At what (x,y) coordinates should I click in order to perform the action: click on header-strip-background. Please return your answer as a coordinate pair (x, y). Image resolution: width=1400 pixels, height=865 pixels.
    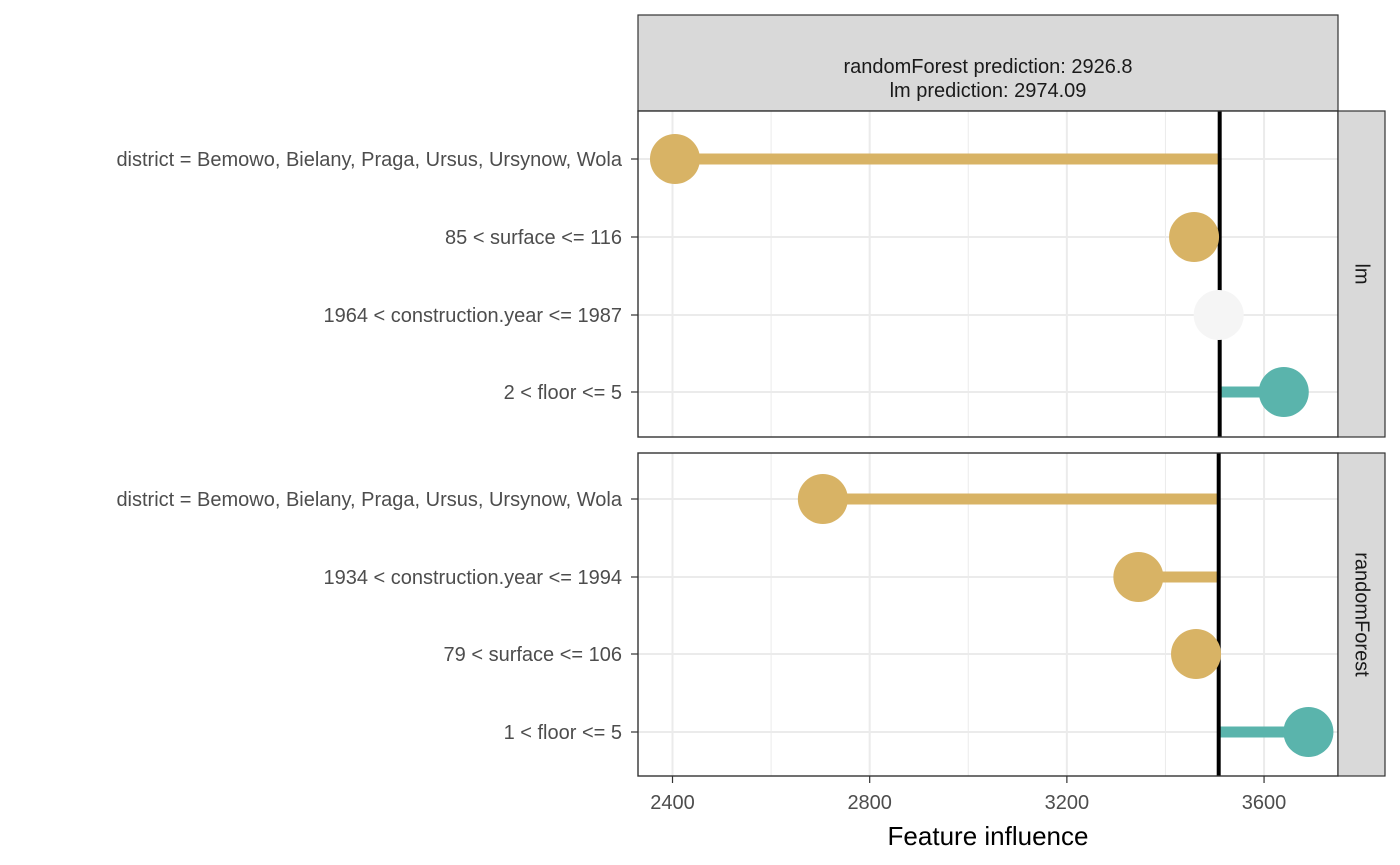
    Looking at the image, I should click on (988, 63).